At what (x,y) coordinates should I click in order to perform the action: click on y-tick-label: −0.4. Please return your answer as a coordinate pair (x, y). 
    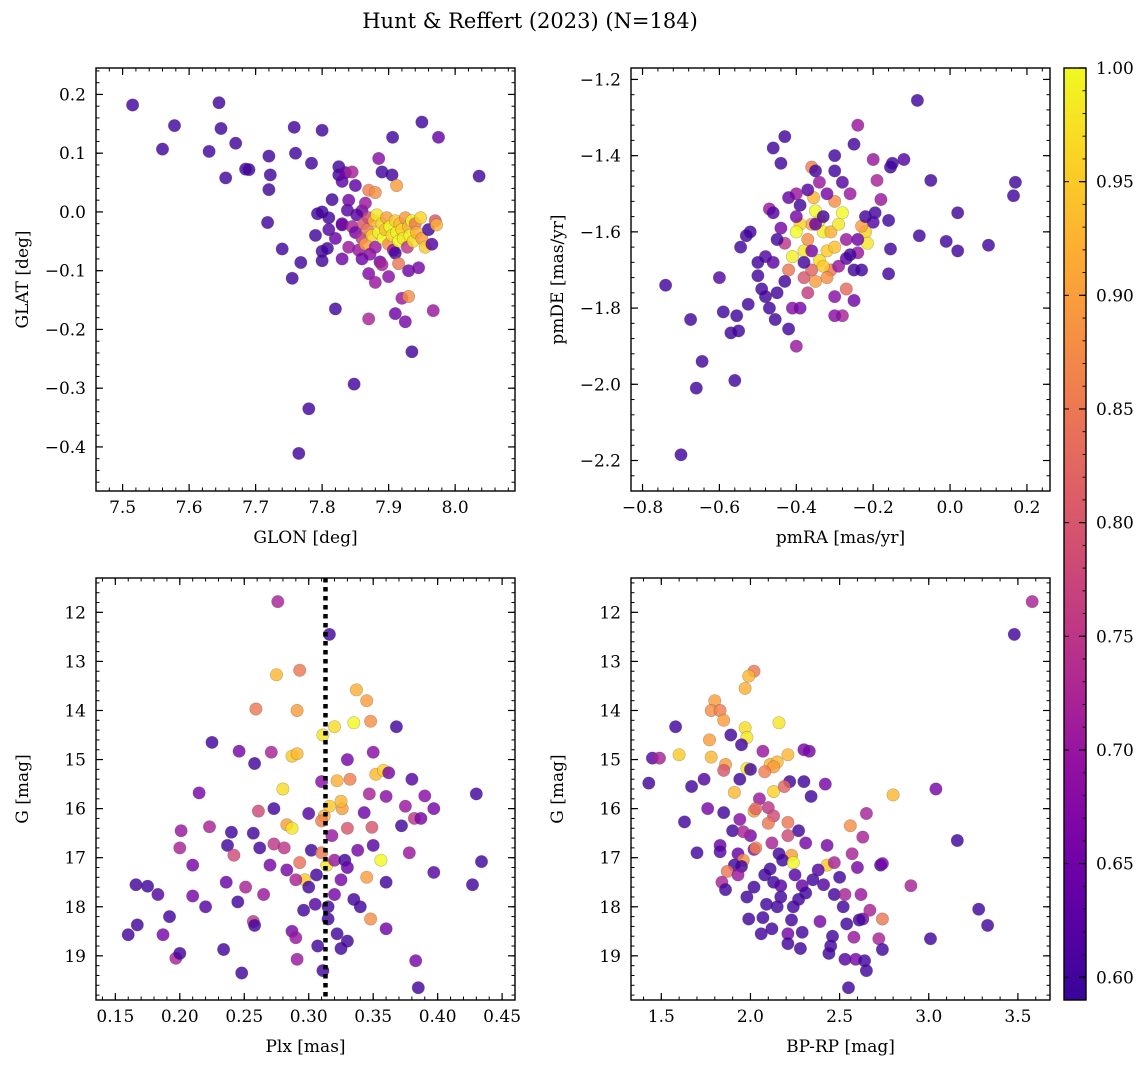
    Looking at the image, I should click on (65, 448).